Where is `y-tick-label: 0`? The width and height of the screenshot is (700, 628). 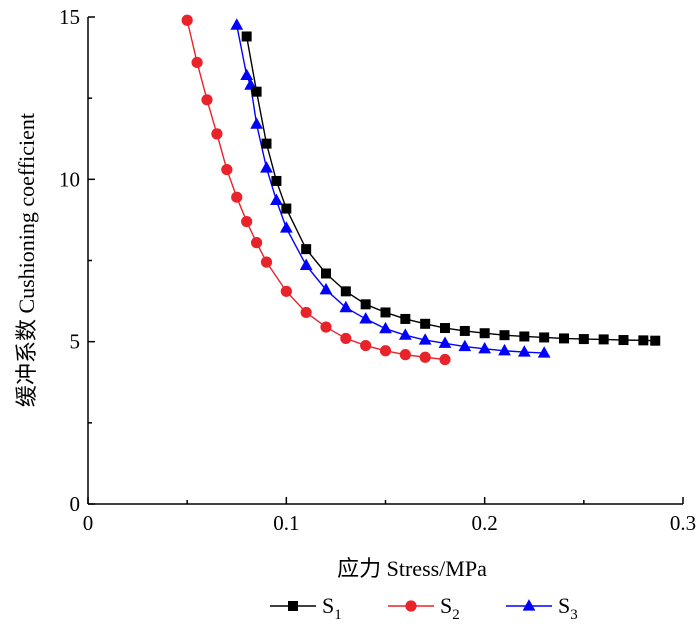
y-tick-label: 0 is located at coordinates (75, 504).